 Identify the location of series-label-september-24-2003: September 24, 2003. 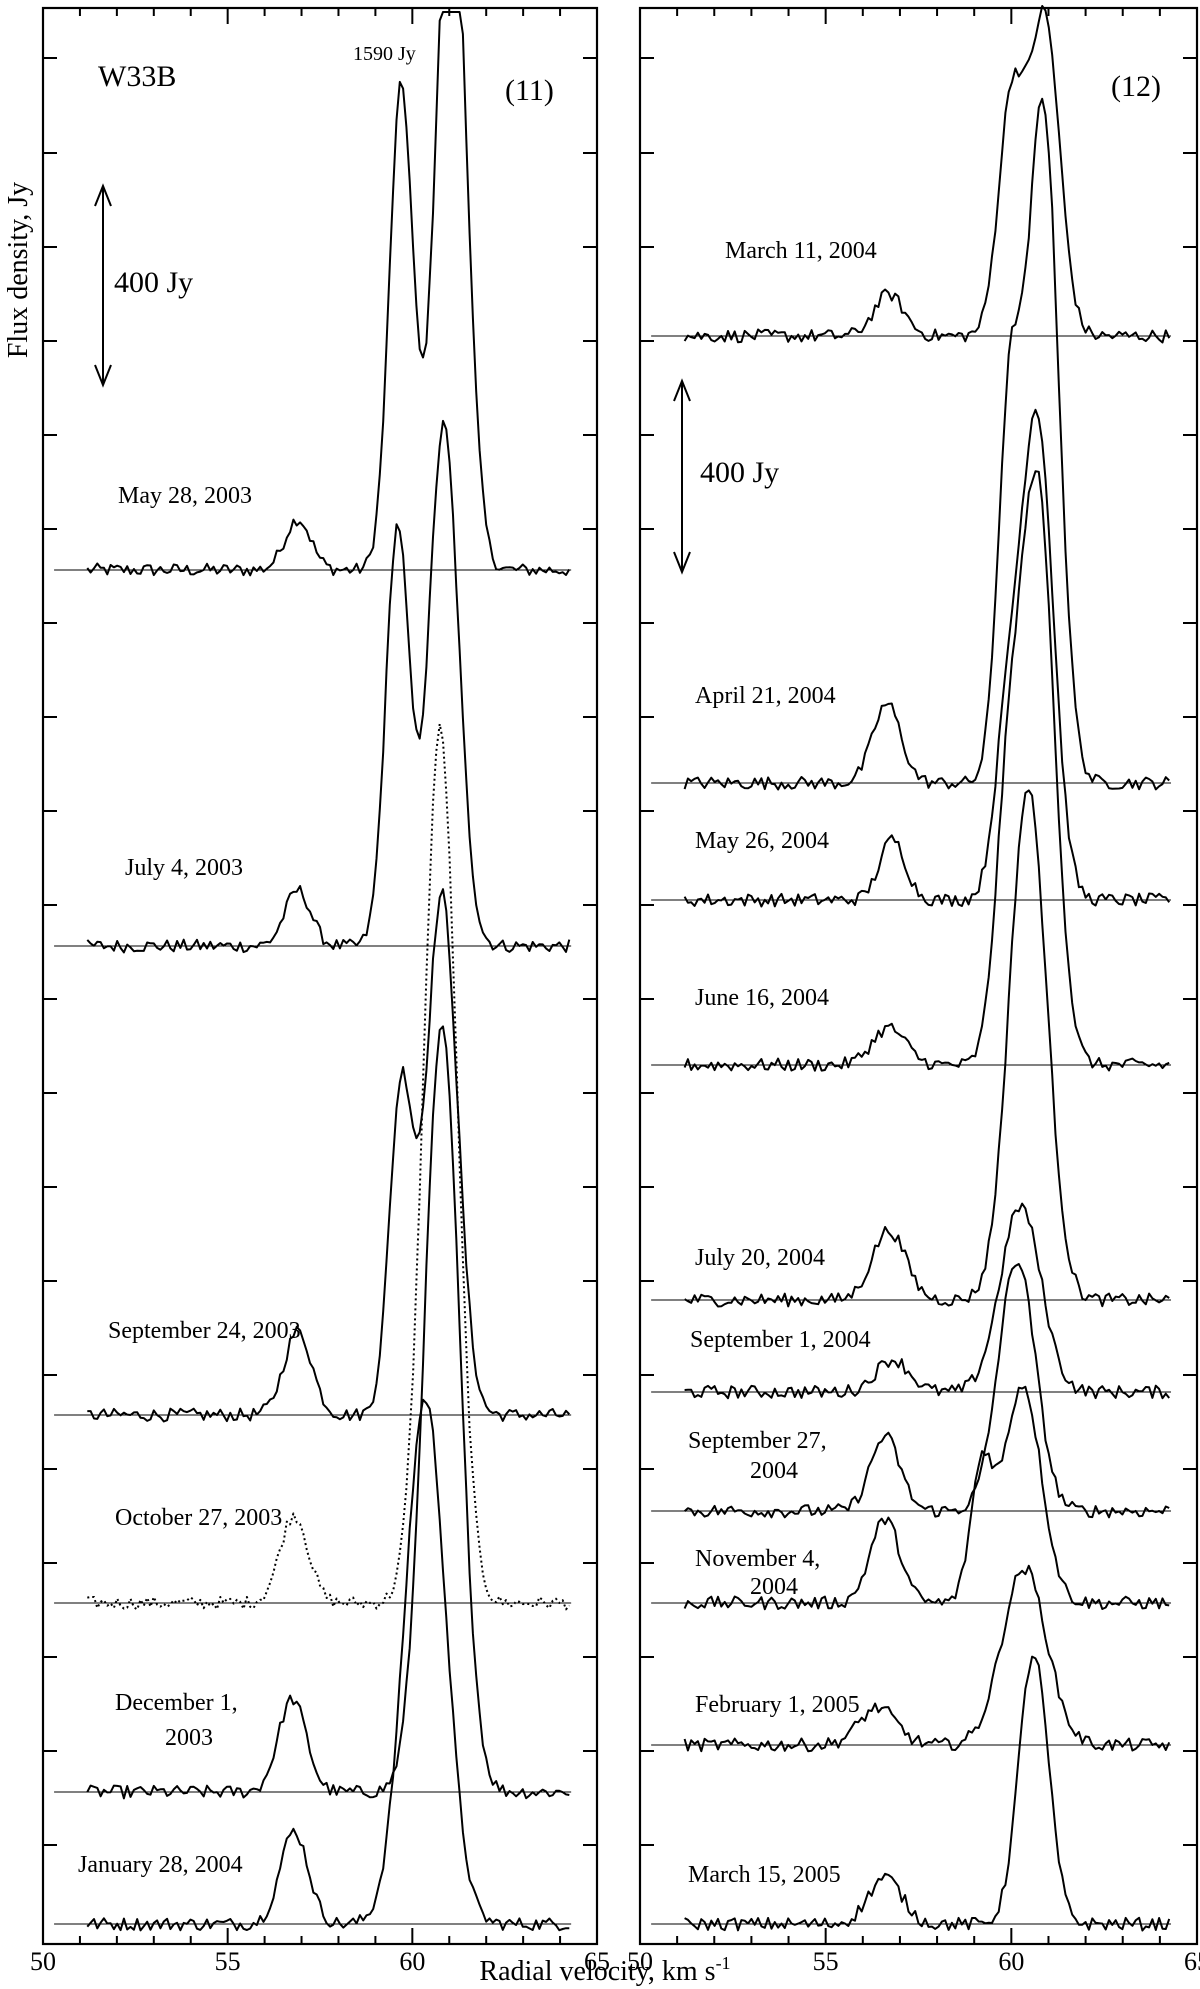
(204, 1331).